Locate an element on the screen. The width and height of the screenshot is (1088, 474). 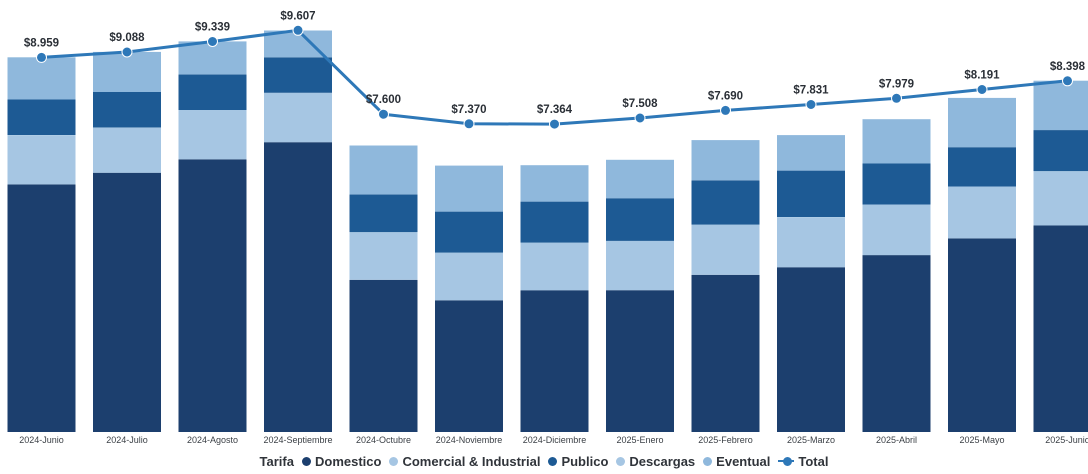
total-data-label: $9.339 is located at coordinates (212, 28).